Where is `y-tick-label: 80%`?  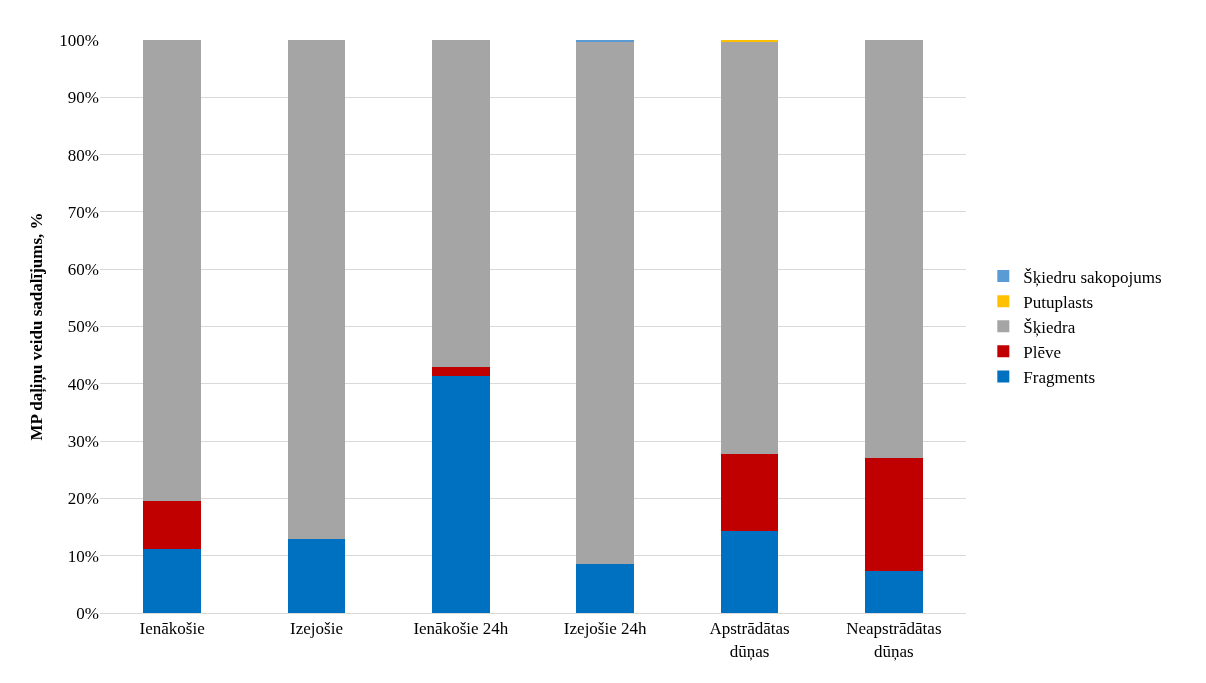
y-tick-label: 80% is located at coordinates (83, 155).